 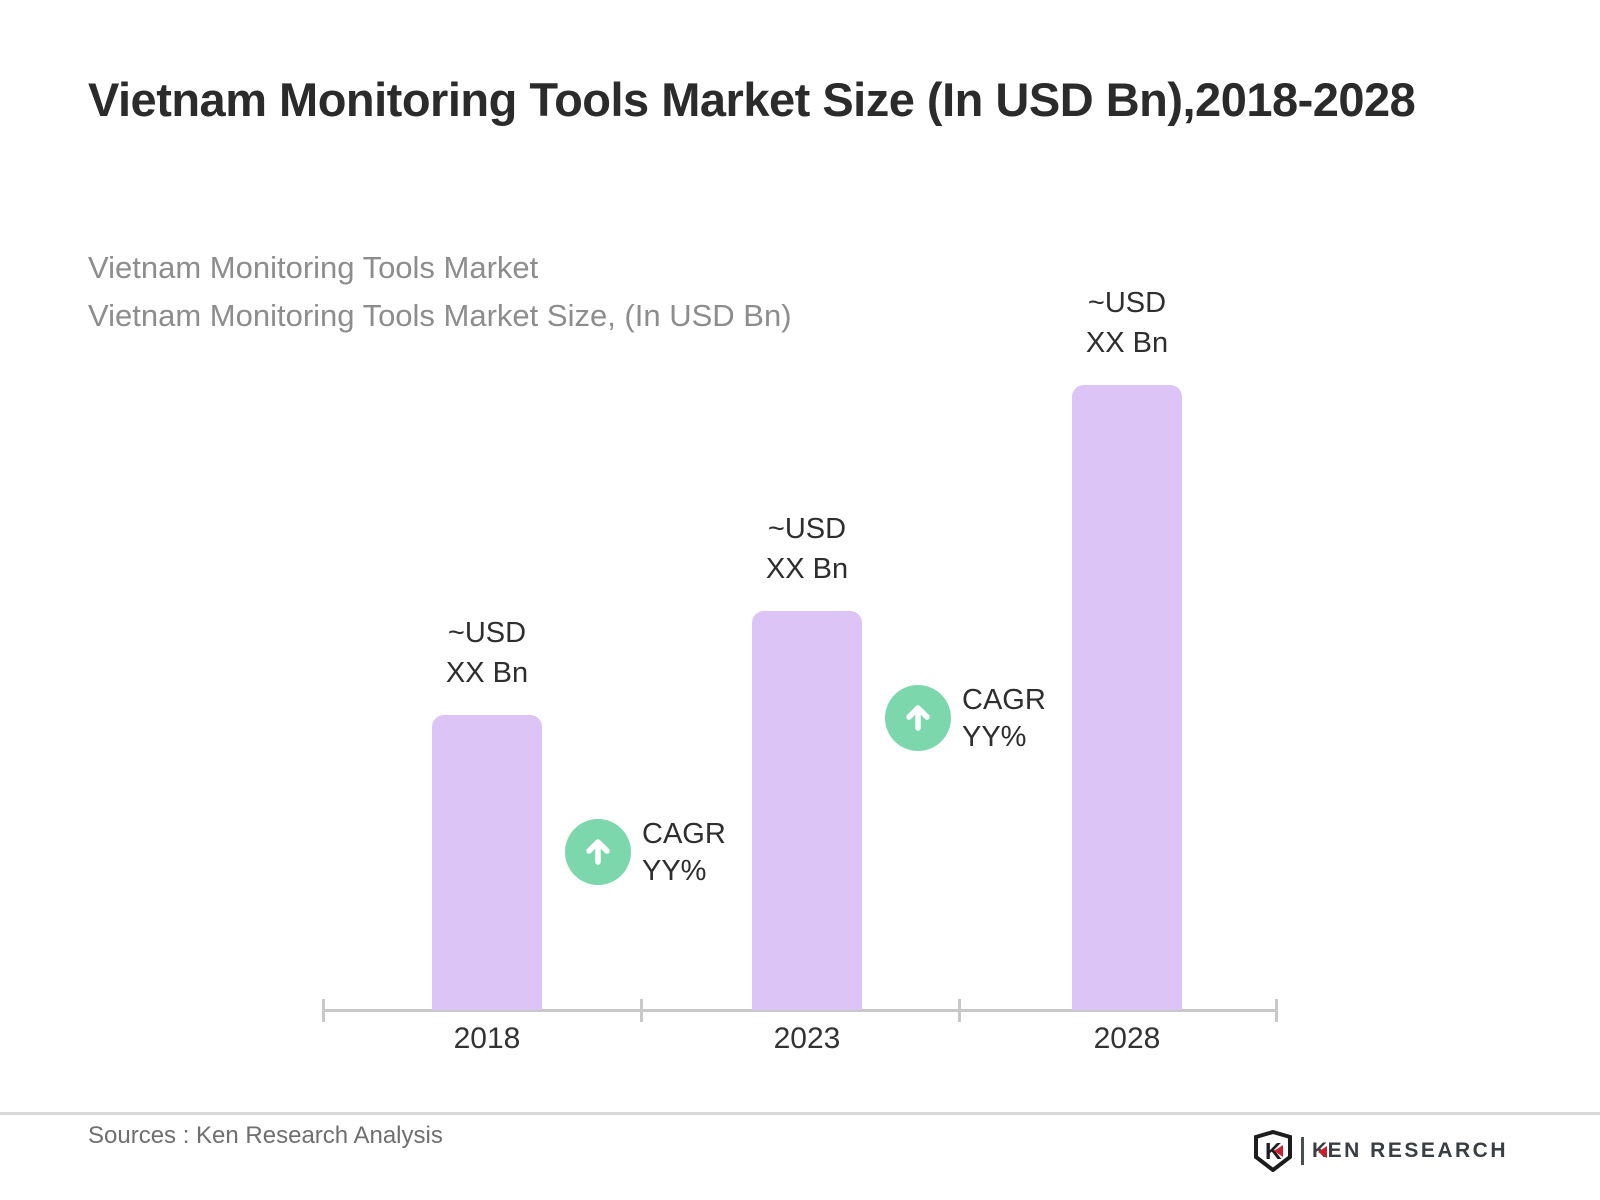 What do you see at coordinates (1417, 1150) in the screenshot?
I see `wordmark-rest: EN RESEARCH` at bounding box center [1417, 1150].